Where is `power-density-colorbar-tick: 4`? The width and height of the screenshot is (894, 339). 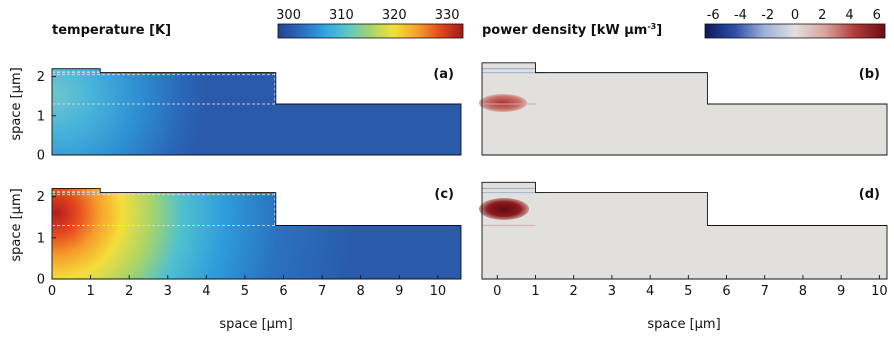
power-density-colorbar-tick: 4 is located at coordinates (849, 15).